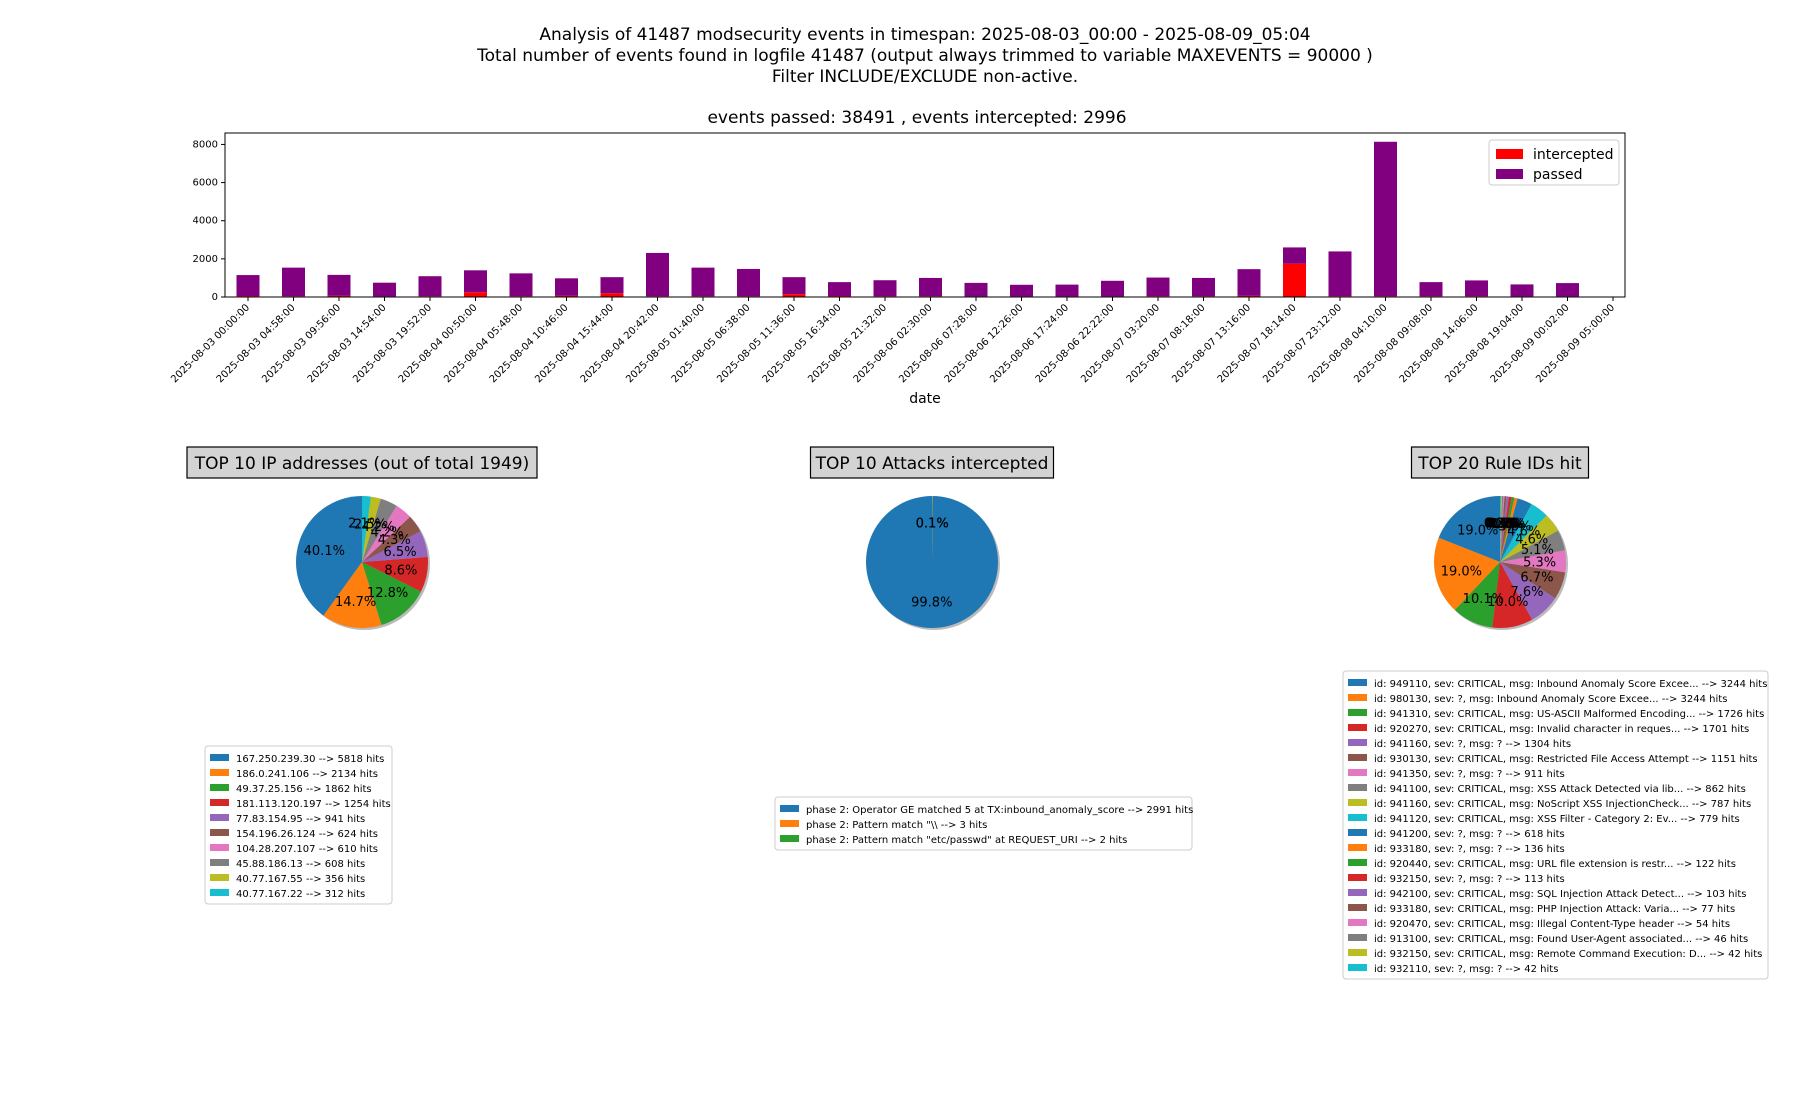 The width and height of the screenshot is (1800, 1100). Describe the element at coordinates (1573, 155) in the screenshot. I see `legend-label-intercepted: intercepted` at that location.